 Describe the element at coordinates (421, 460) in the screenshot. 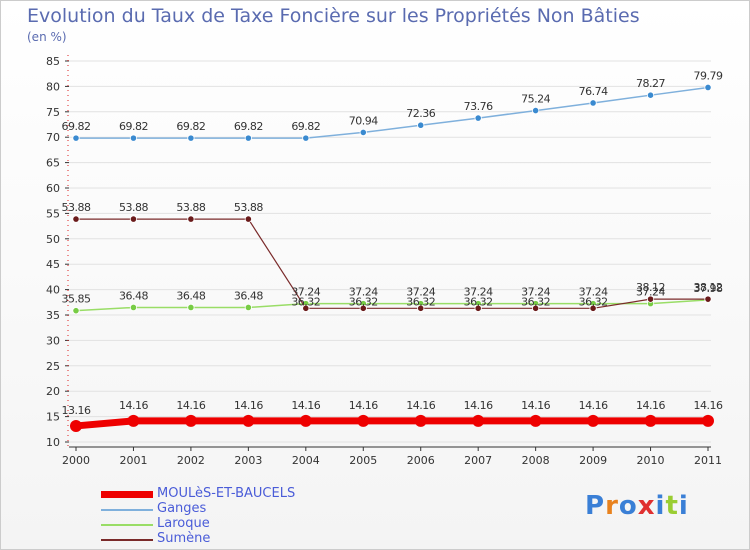

I see `x-tick-label: 2006` at that location.